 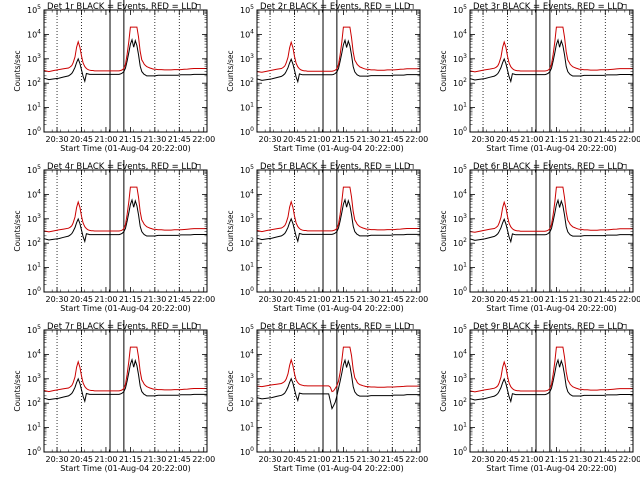 I want to click on x-tick-label: 20:30, so click(x=270, y=459).